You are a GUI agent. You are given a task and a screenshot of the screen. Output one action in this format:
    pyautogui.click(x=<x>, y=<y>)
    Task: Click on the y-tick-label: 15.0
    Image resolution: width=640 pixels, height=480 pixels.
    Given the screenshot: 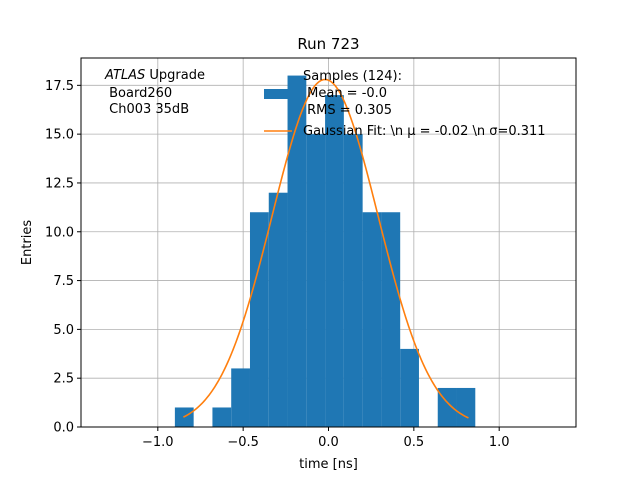 What is the action you would take?
    pyautogui.click(x=59, y=135)
    